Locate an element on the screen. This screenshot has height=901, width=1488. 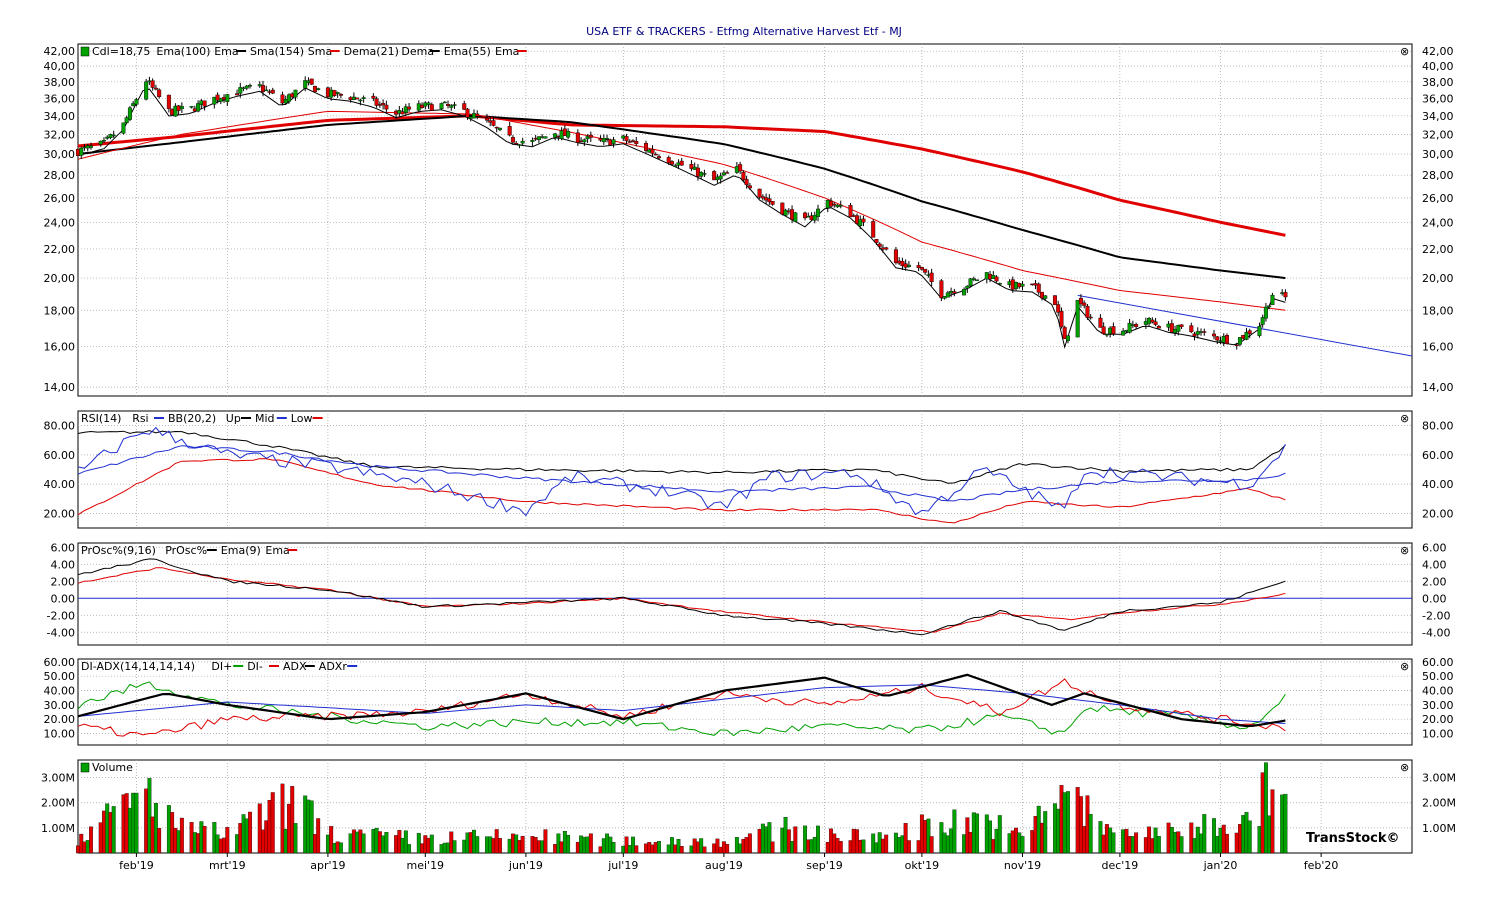
panel-prosc-ytick-left: 0.00 is located at coordinates (63, 598).